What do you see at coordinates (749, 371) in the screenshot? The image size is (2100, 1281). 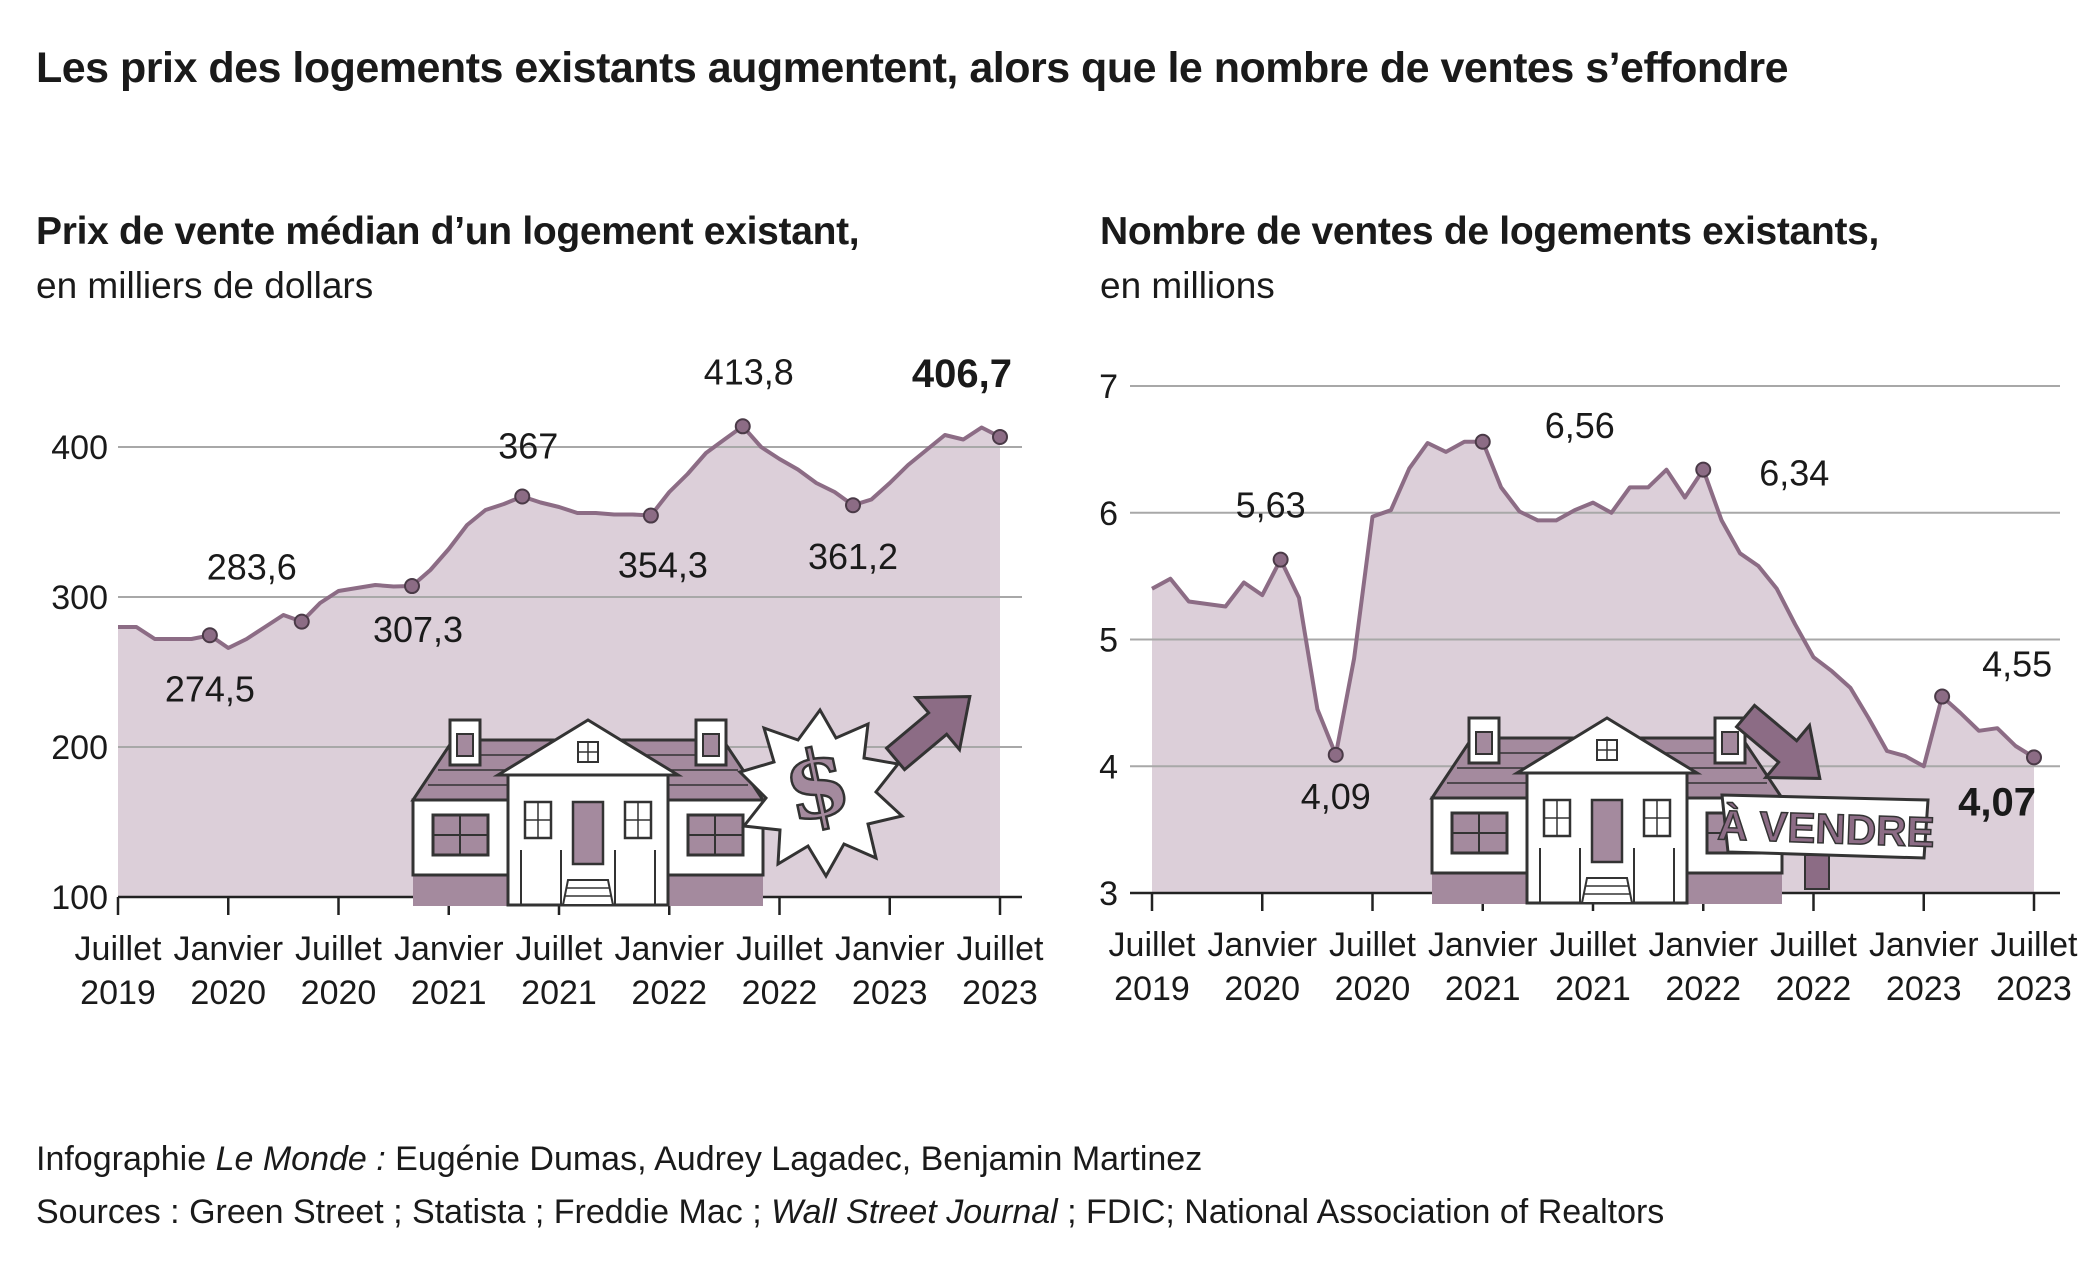 I see `data-label: 413,8` at bounding box center [749, 371].